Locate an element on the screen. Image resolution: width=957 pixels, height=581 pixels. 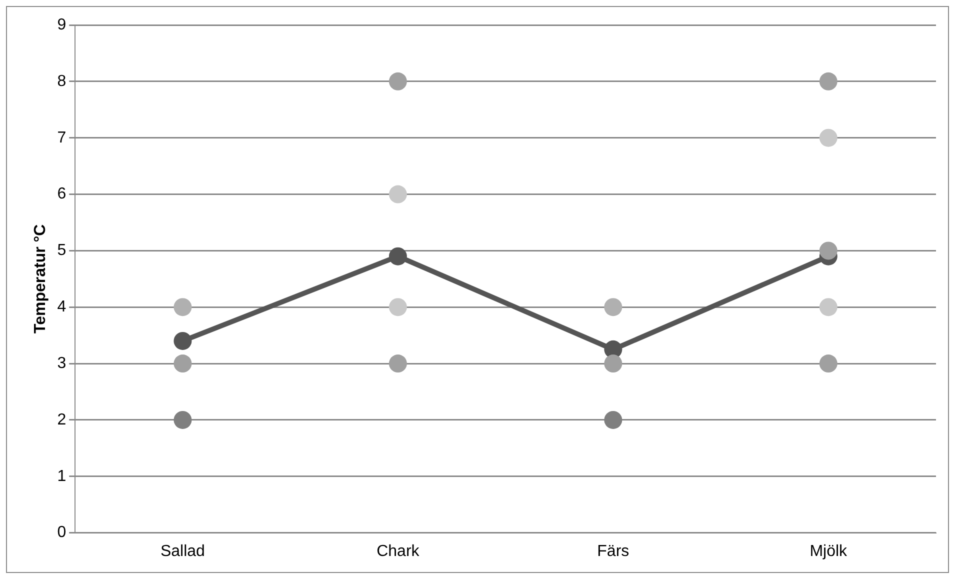
x-tick-label: Sallad is located at coordinates (182, 551).